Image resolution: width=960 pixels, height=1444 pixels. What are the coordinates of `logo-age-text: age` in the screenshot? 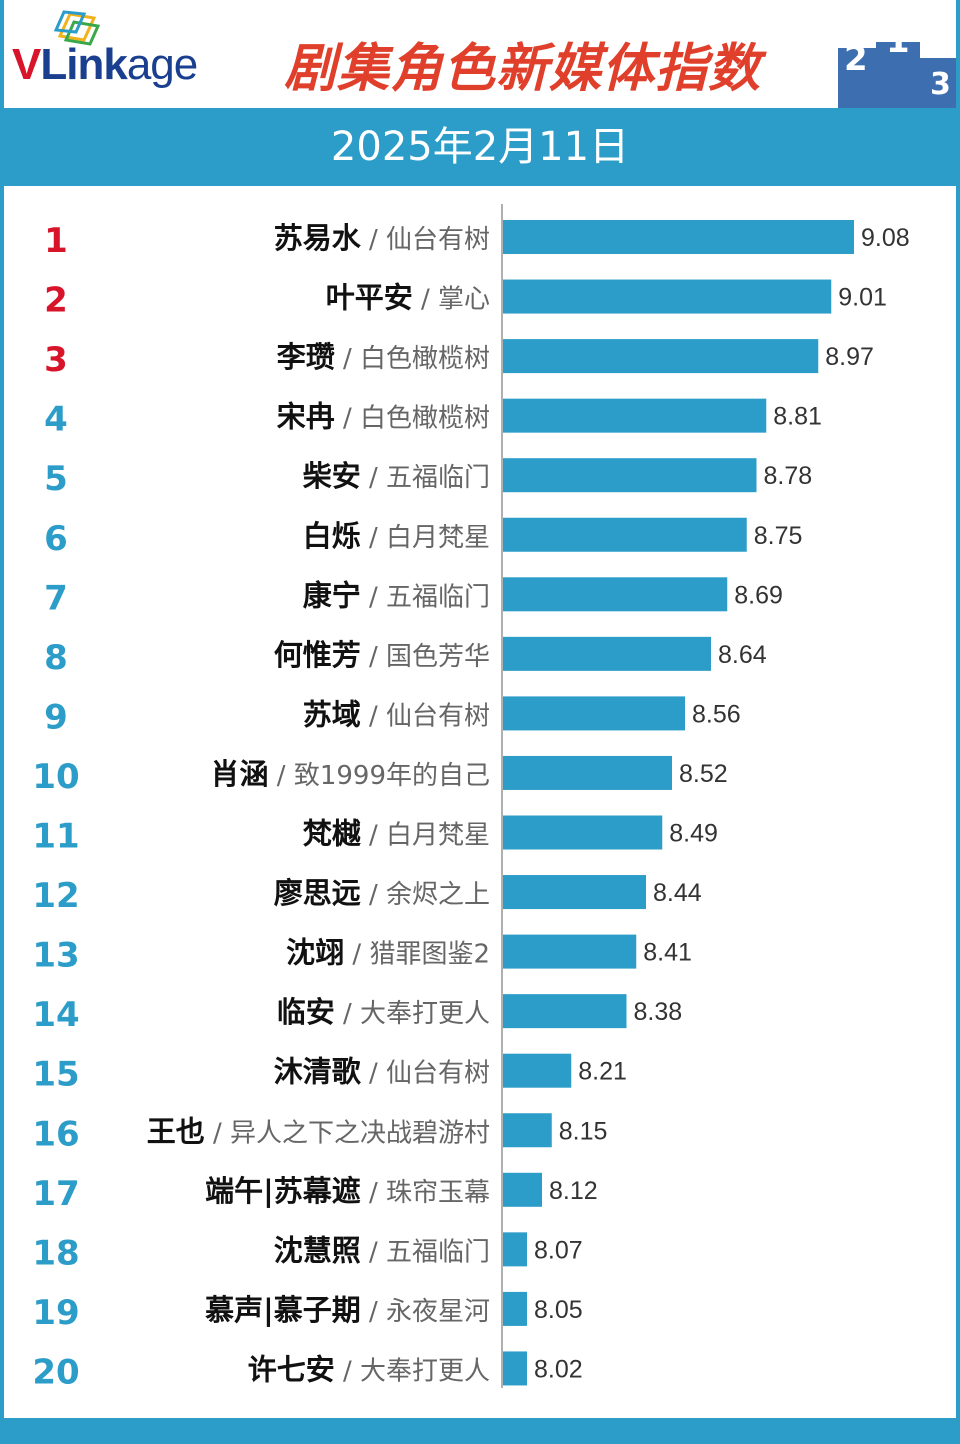 It's located at (162, 64).